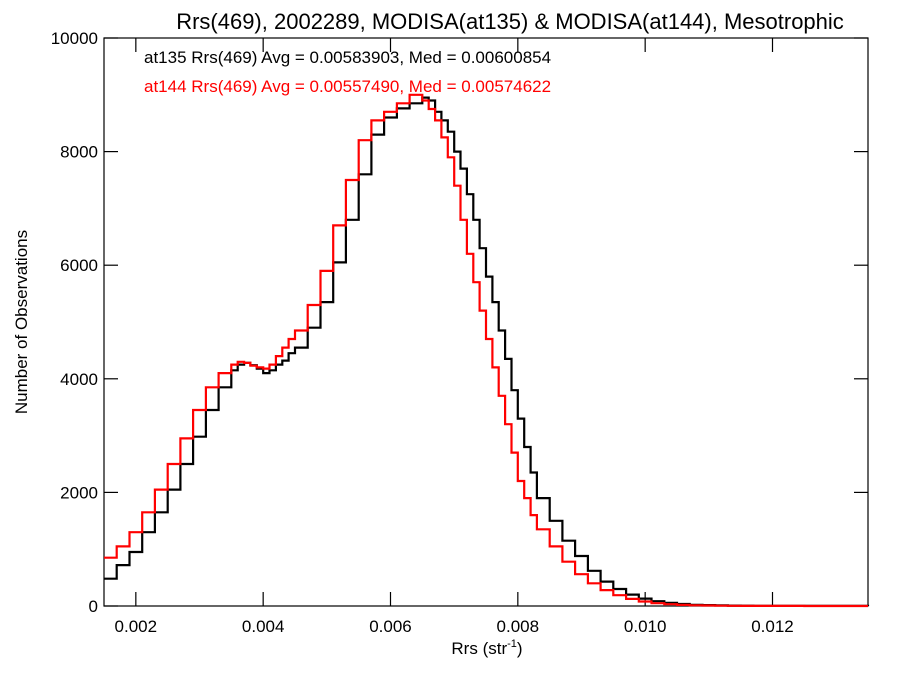 The width and height of the screenshot is (900, 675). Describe the element at coordinates (79, 152) in the screenshot. I see `y-tick-label: 8000` at that location.